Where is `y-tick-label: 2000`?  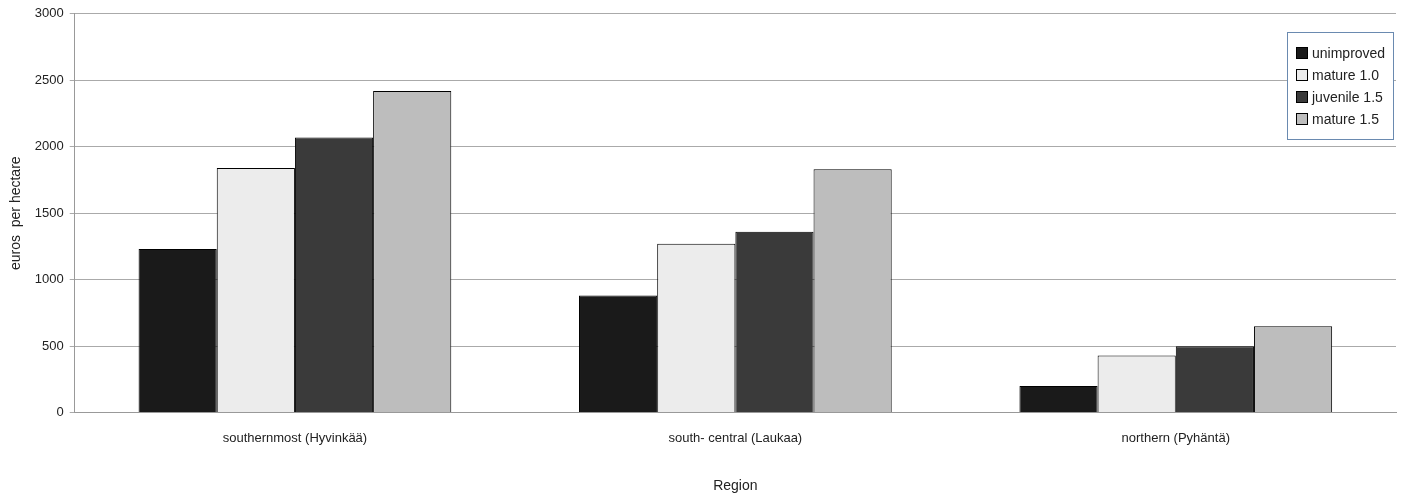
y-tick-label: 2000 is located at coordinates (49, 146).